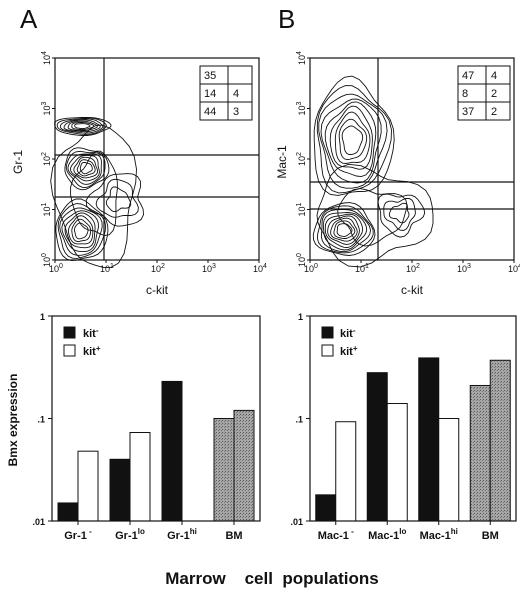  Describe the element at coordinates (465, 94) in the screenshot. I see `quadrant-value: 8` at that location.